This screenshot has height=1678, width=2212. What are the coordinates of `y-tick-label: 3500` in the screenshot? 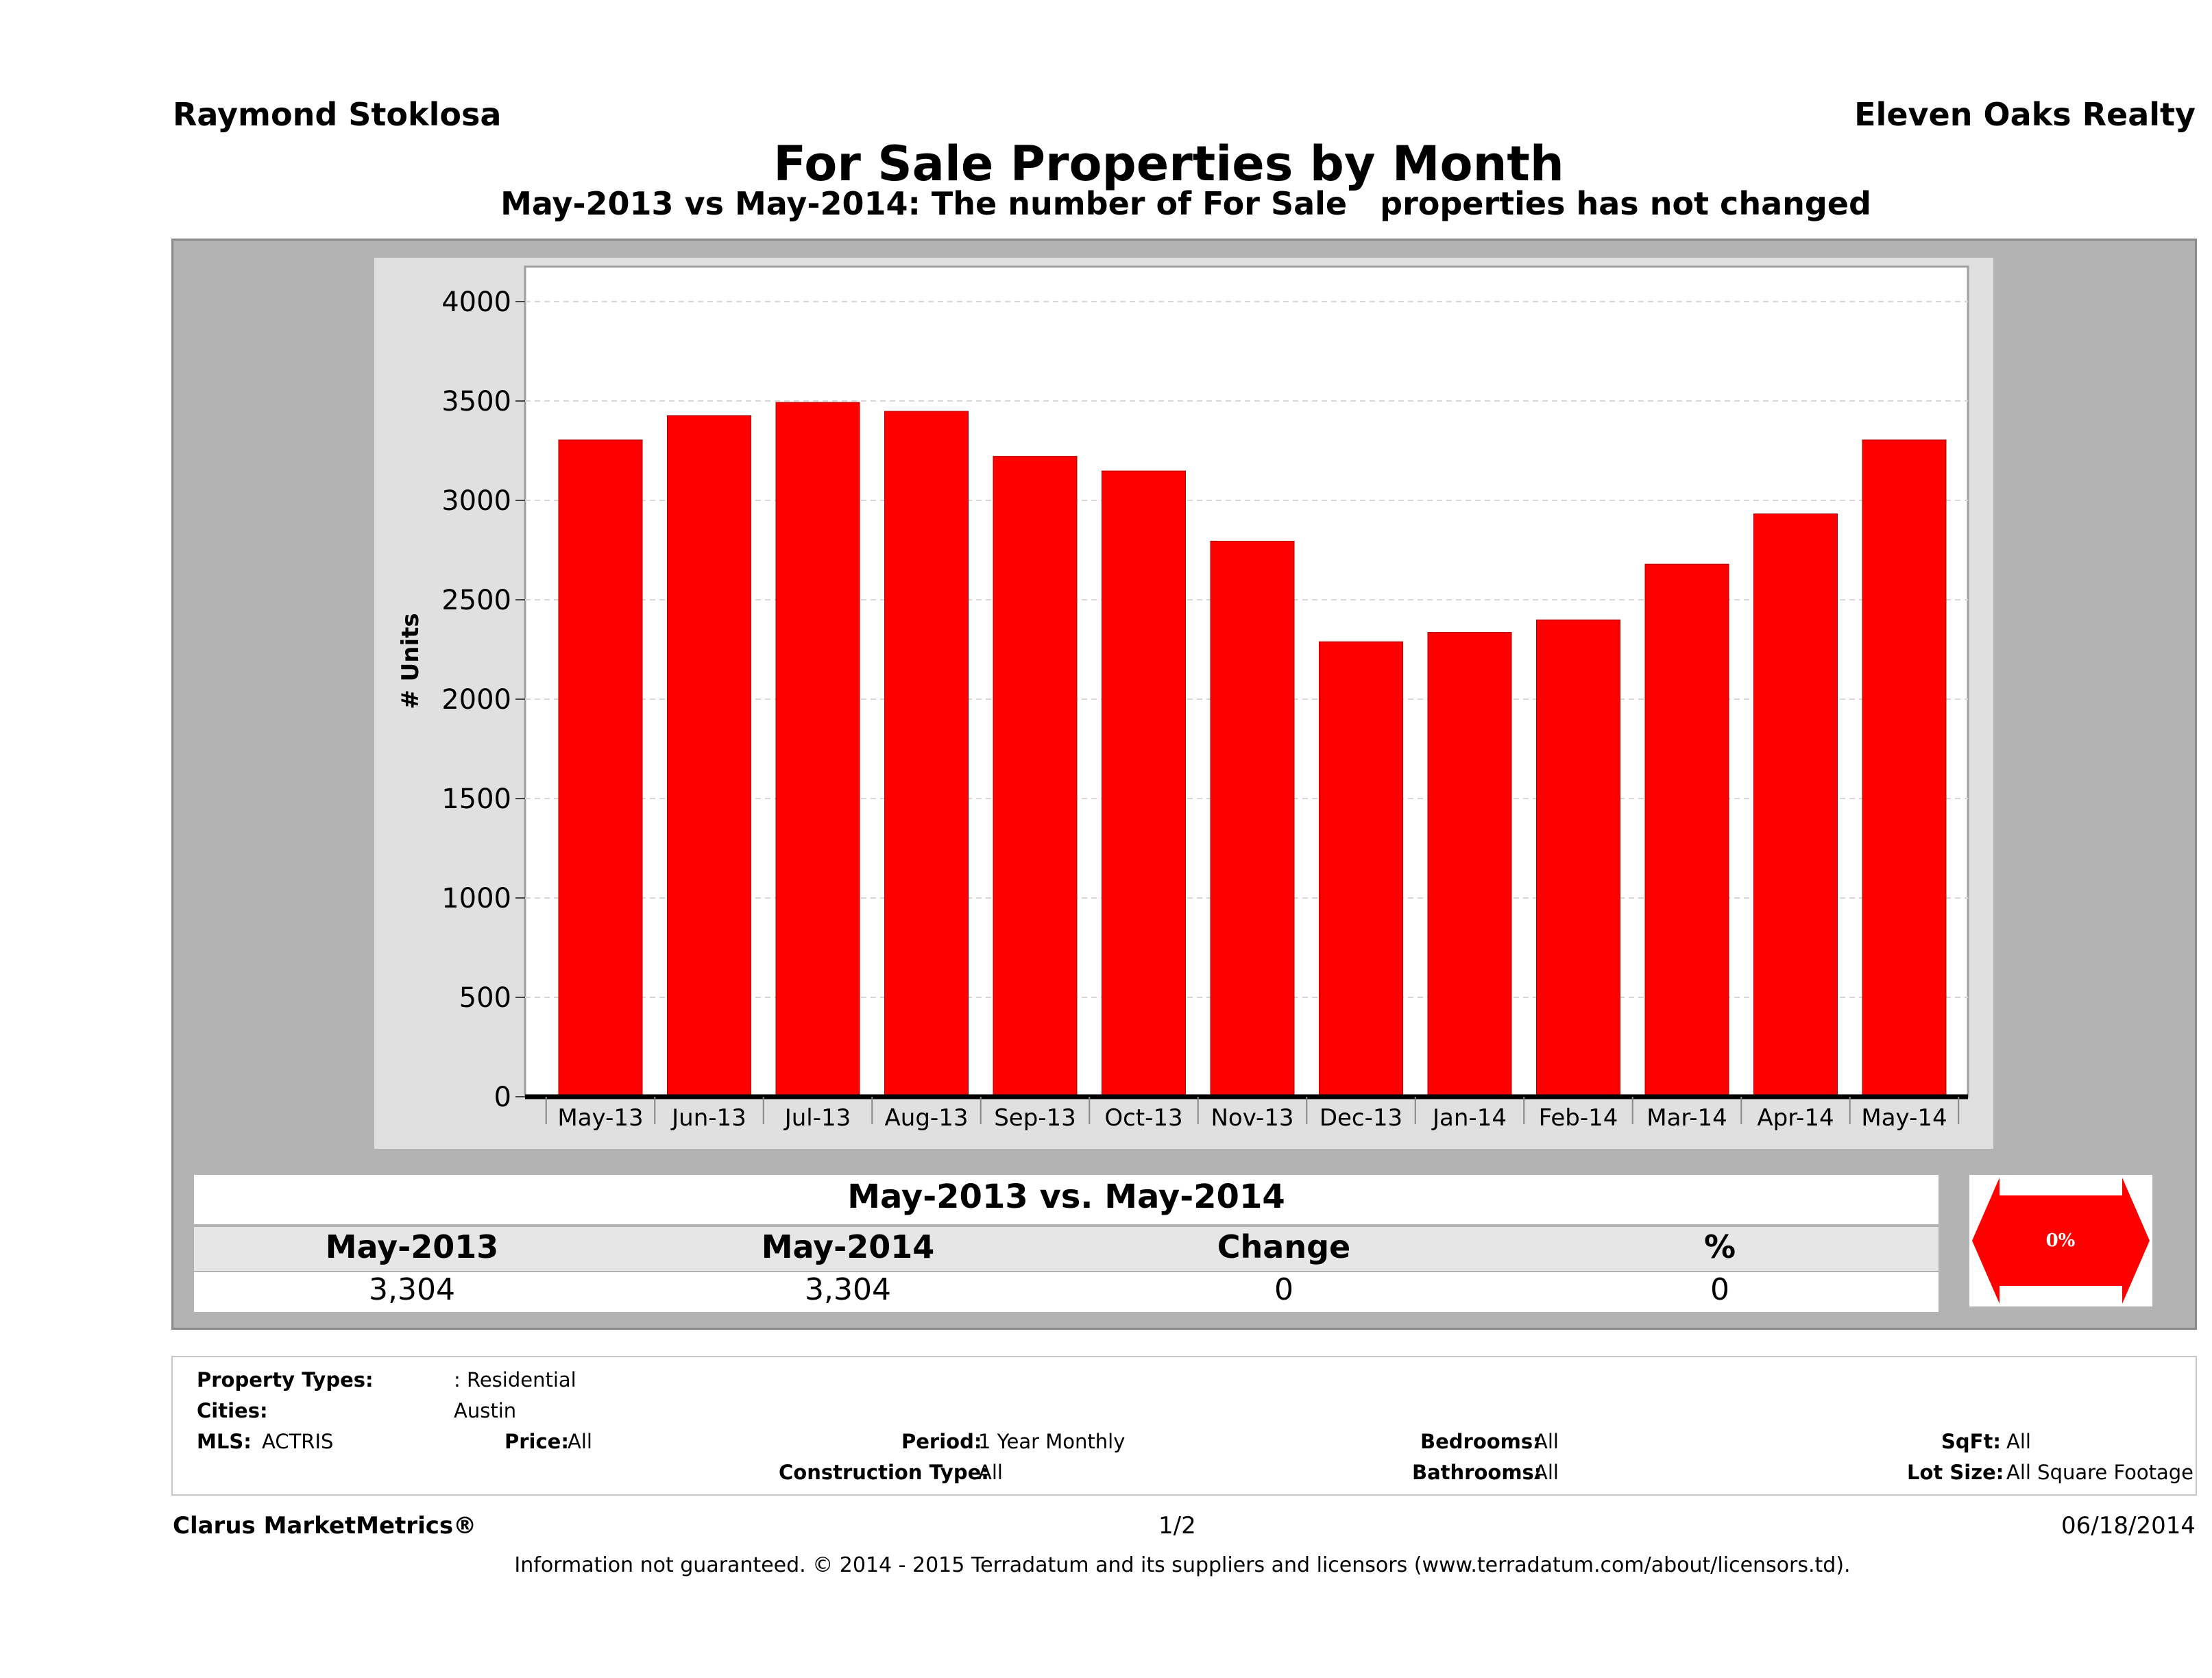 It's located at (476, 401).